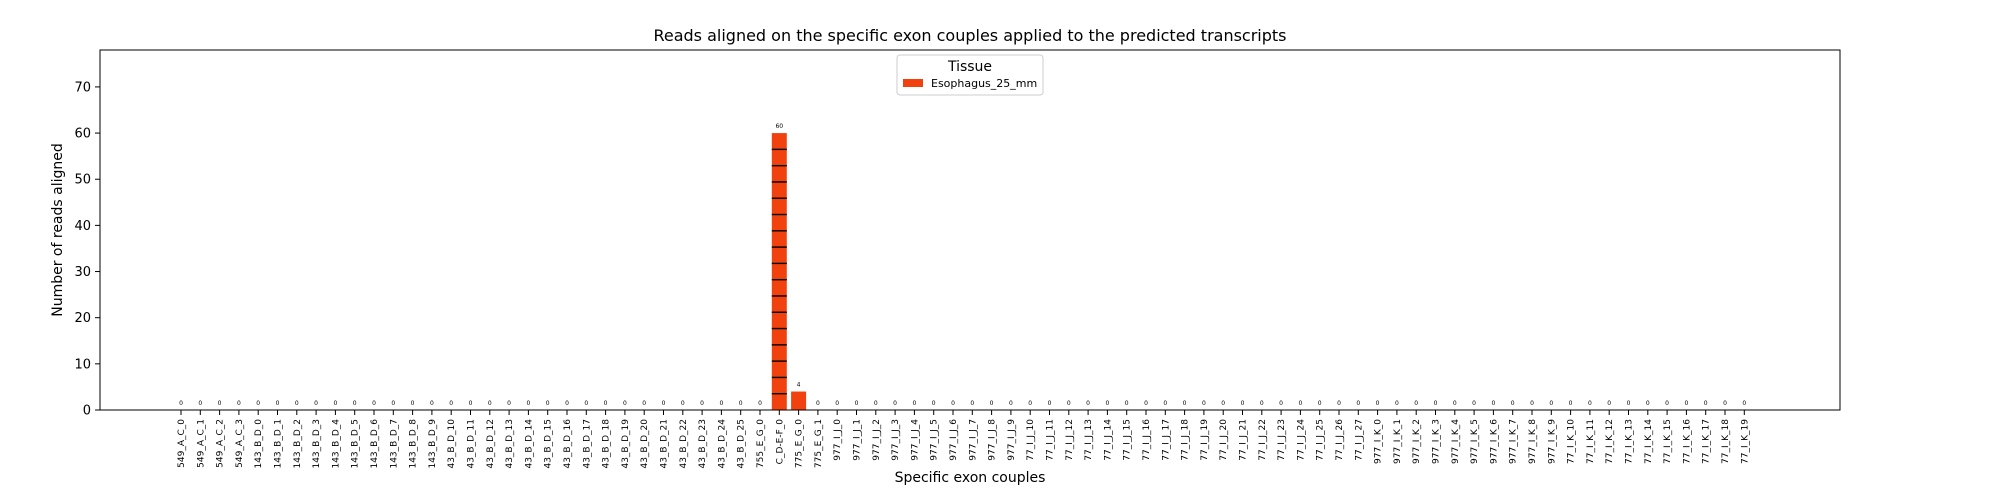 This screenshot has width=2000, height=500. Describe the element at coordinates (969, 67) in the screenshot. I see `legend-title: Tissue` at that location.